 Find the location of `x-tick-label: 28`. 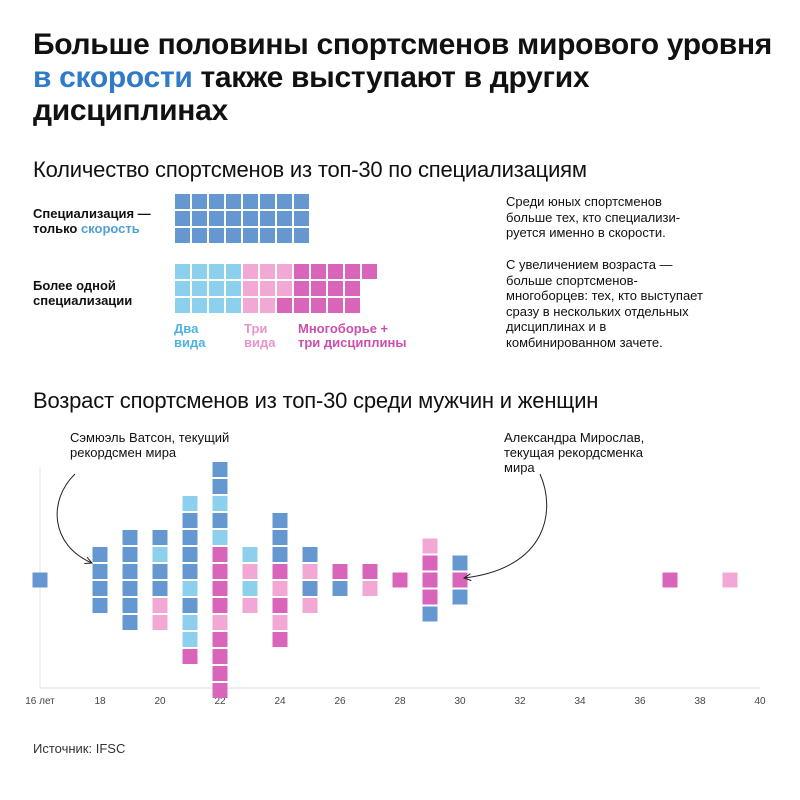

x-tick-label: 28 is located at coordinates (400, 701).